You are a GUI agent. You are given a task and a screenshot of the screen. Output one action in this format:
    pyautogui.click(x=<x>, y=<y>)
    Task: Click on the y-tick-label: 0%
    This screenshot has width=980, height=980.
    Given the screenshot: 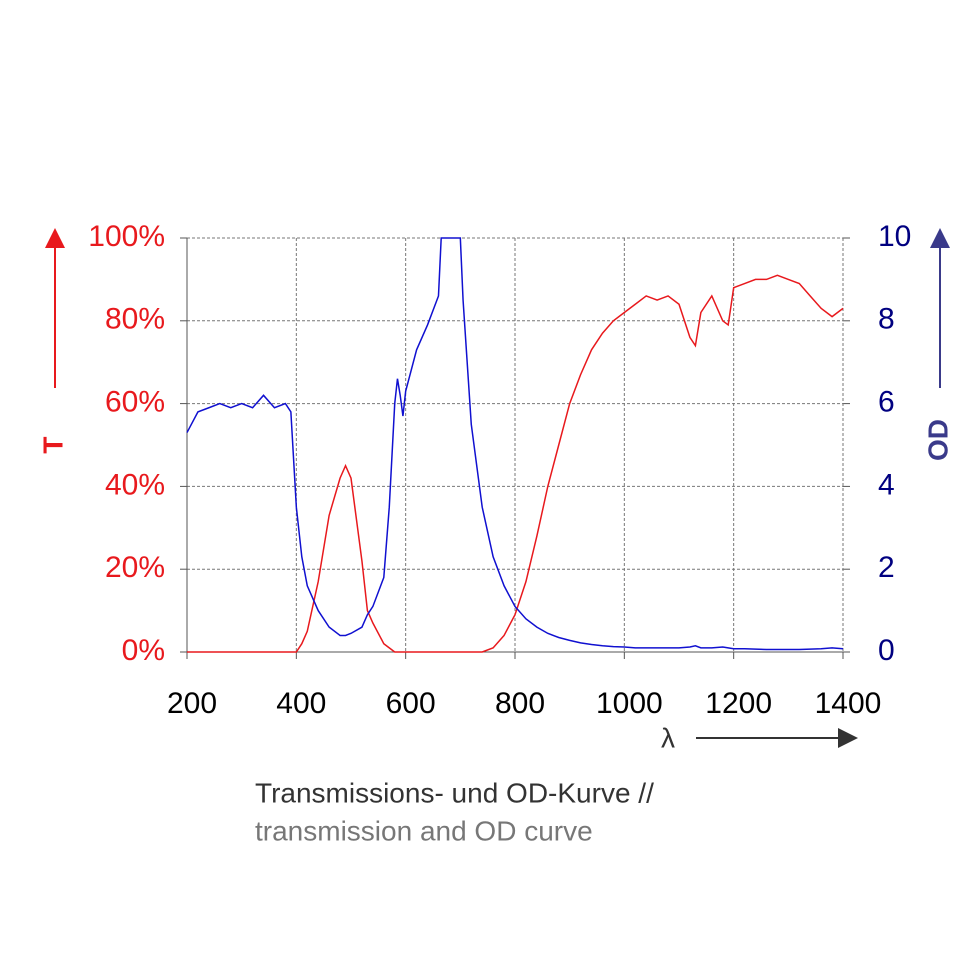 What is the action you would take?
    pyautogui.click(x=143, y=650)
    